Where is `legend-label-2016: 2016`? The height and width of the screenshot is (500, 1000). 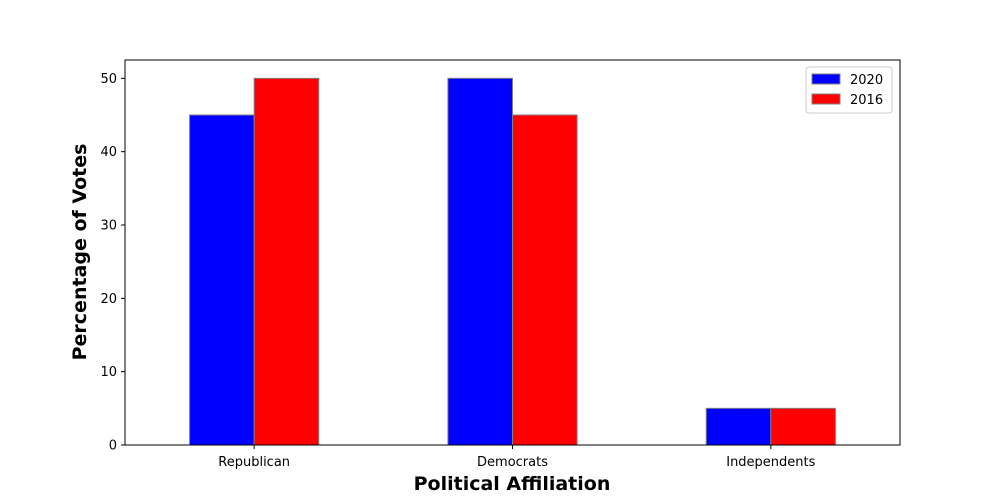
legend-label-2016: 2016 is located at coordinates (866, 100).